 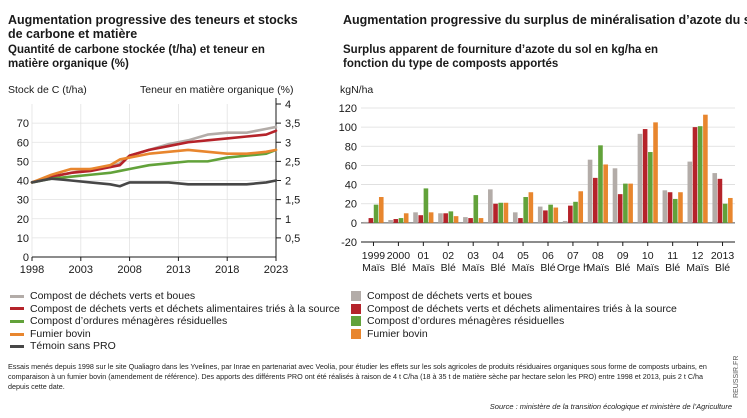 I want to click on x-tick-label: 2013, so click(x=178, y=270).